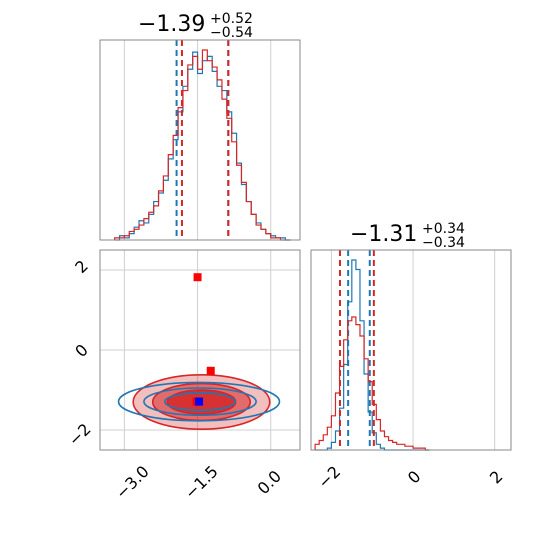 The image size is (550, 550). I want to click on y-marginal-x-tick-labels: −2 0 2, so click(410, 477).